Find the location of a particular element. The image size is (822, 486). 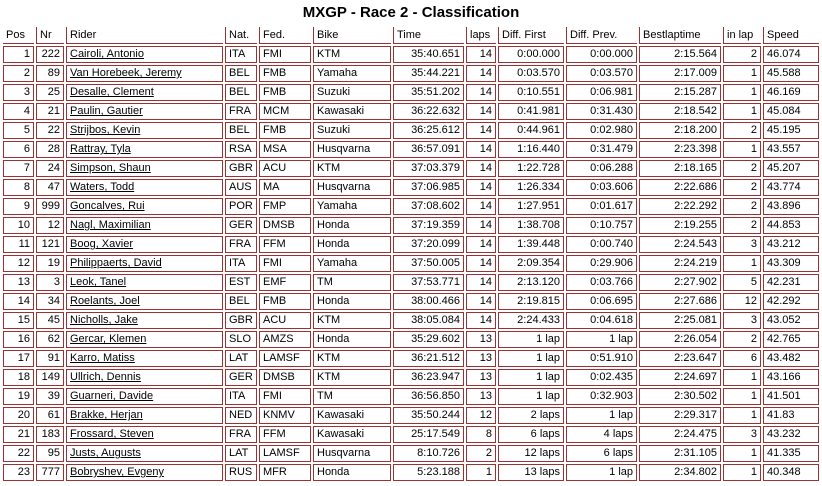

rider-link: Frossard, Steven is located at coordinates (112, 434).